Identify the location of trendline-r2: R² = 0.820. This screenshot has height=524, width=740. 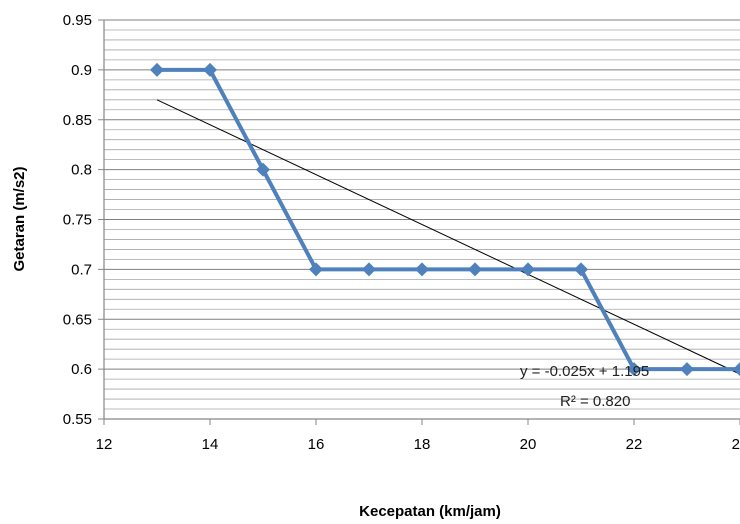
(595, 401).